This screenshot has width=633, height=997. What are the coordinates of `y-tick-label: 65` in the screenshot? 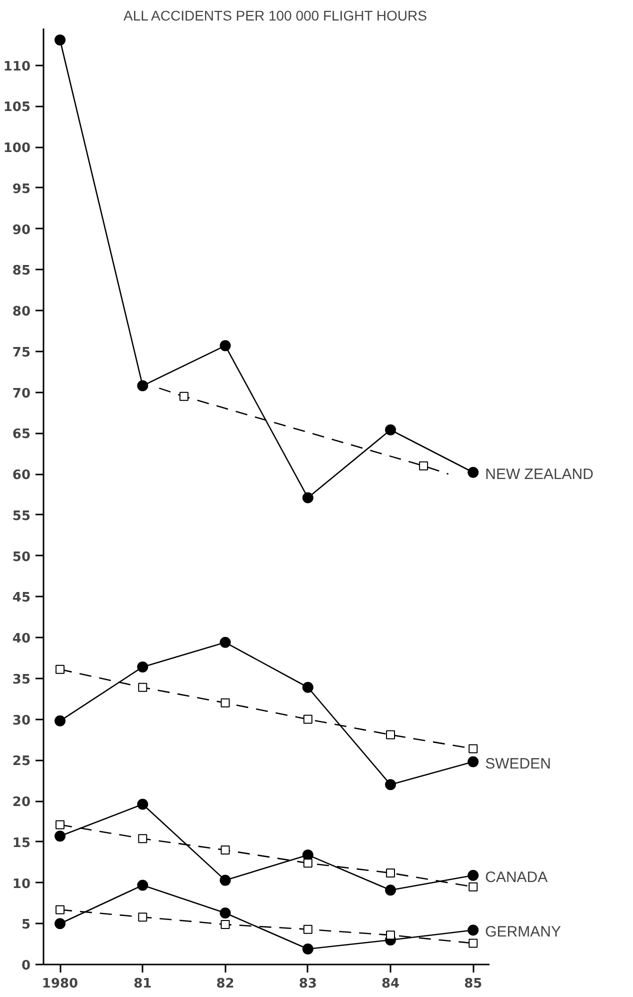 It's located at (21, 434).